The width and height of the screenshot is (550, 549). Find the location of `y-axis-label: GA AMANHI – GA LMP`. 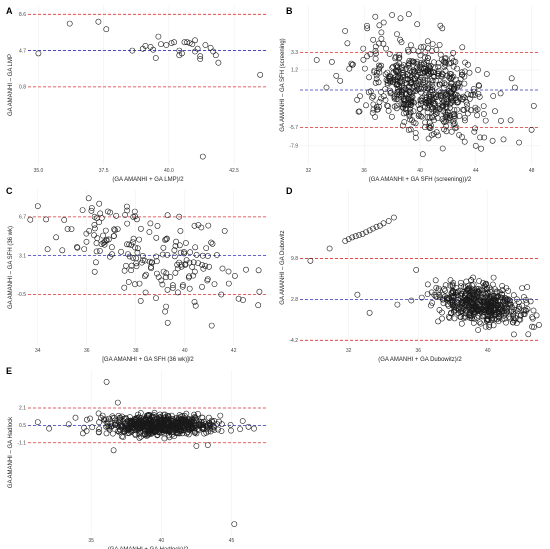

y-axis-label: GA AMANHI – GA LMP is located at coordinates (11, 85).